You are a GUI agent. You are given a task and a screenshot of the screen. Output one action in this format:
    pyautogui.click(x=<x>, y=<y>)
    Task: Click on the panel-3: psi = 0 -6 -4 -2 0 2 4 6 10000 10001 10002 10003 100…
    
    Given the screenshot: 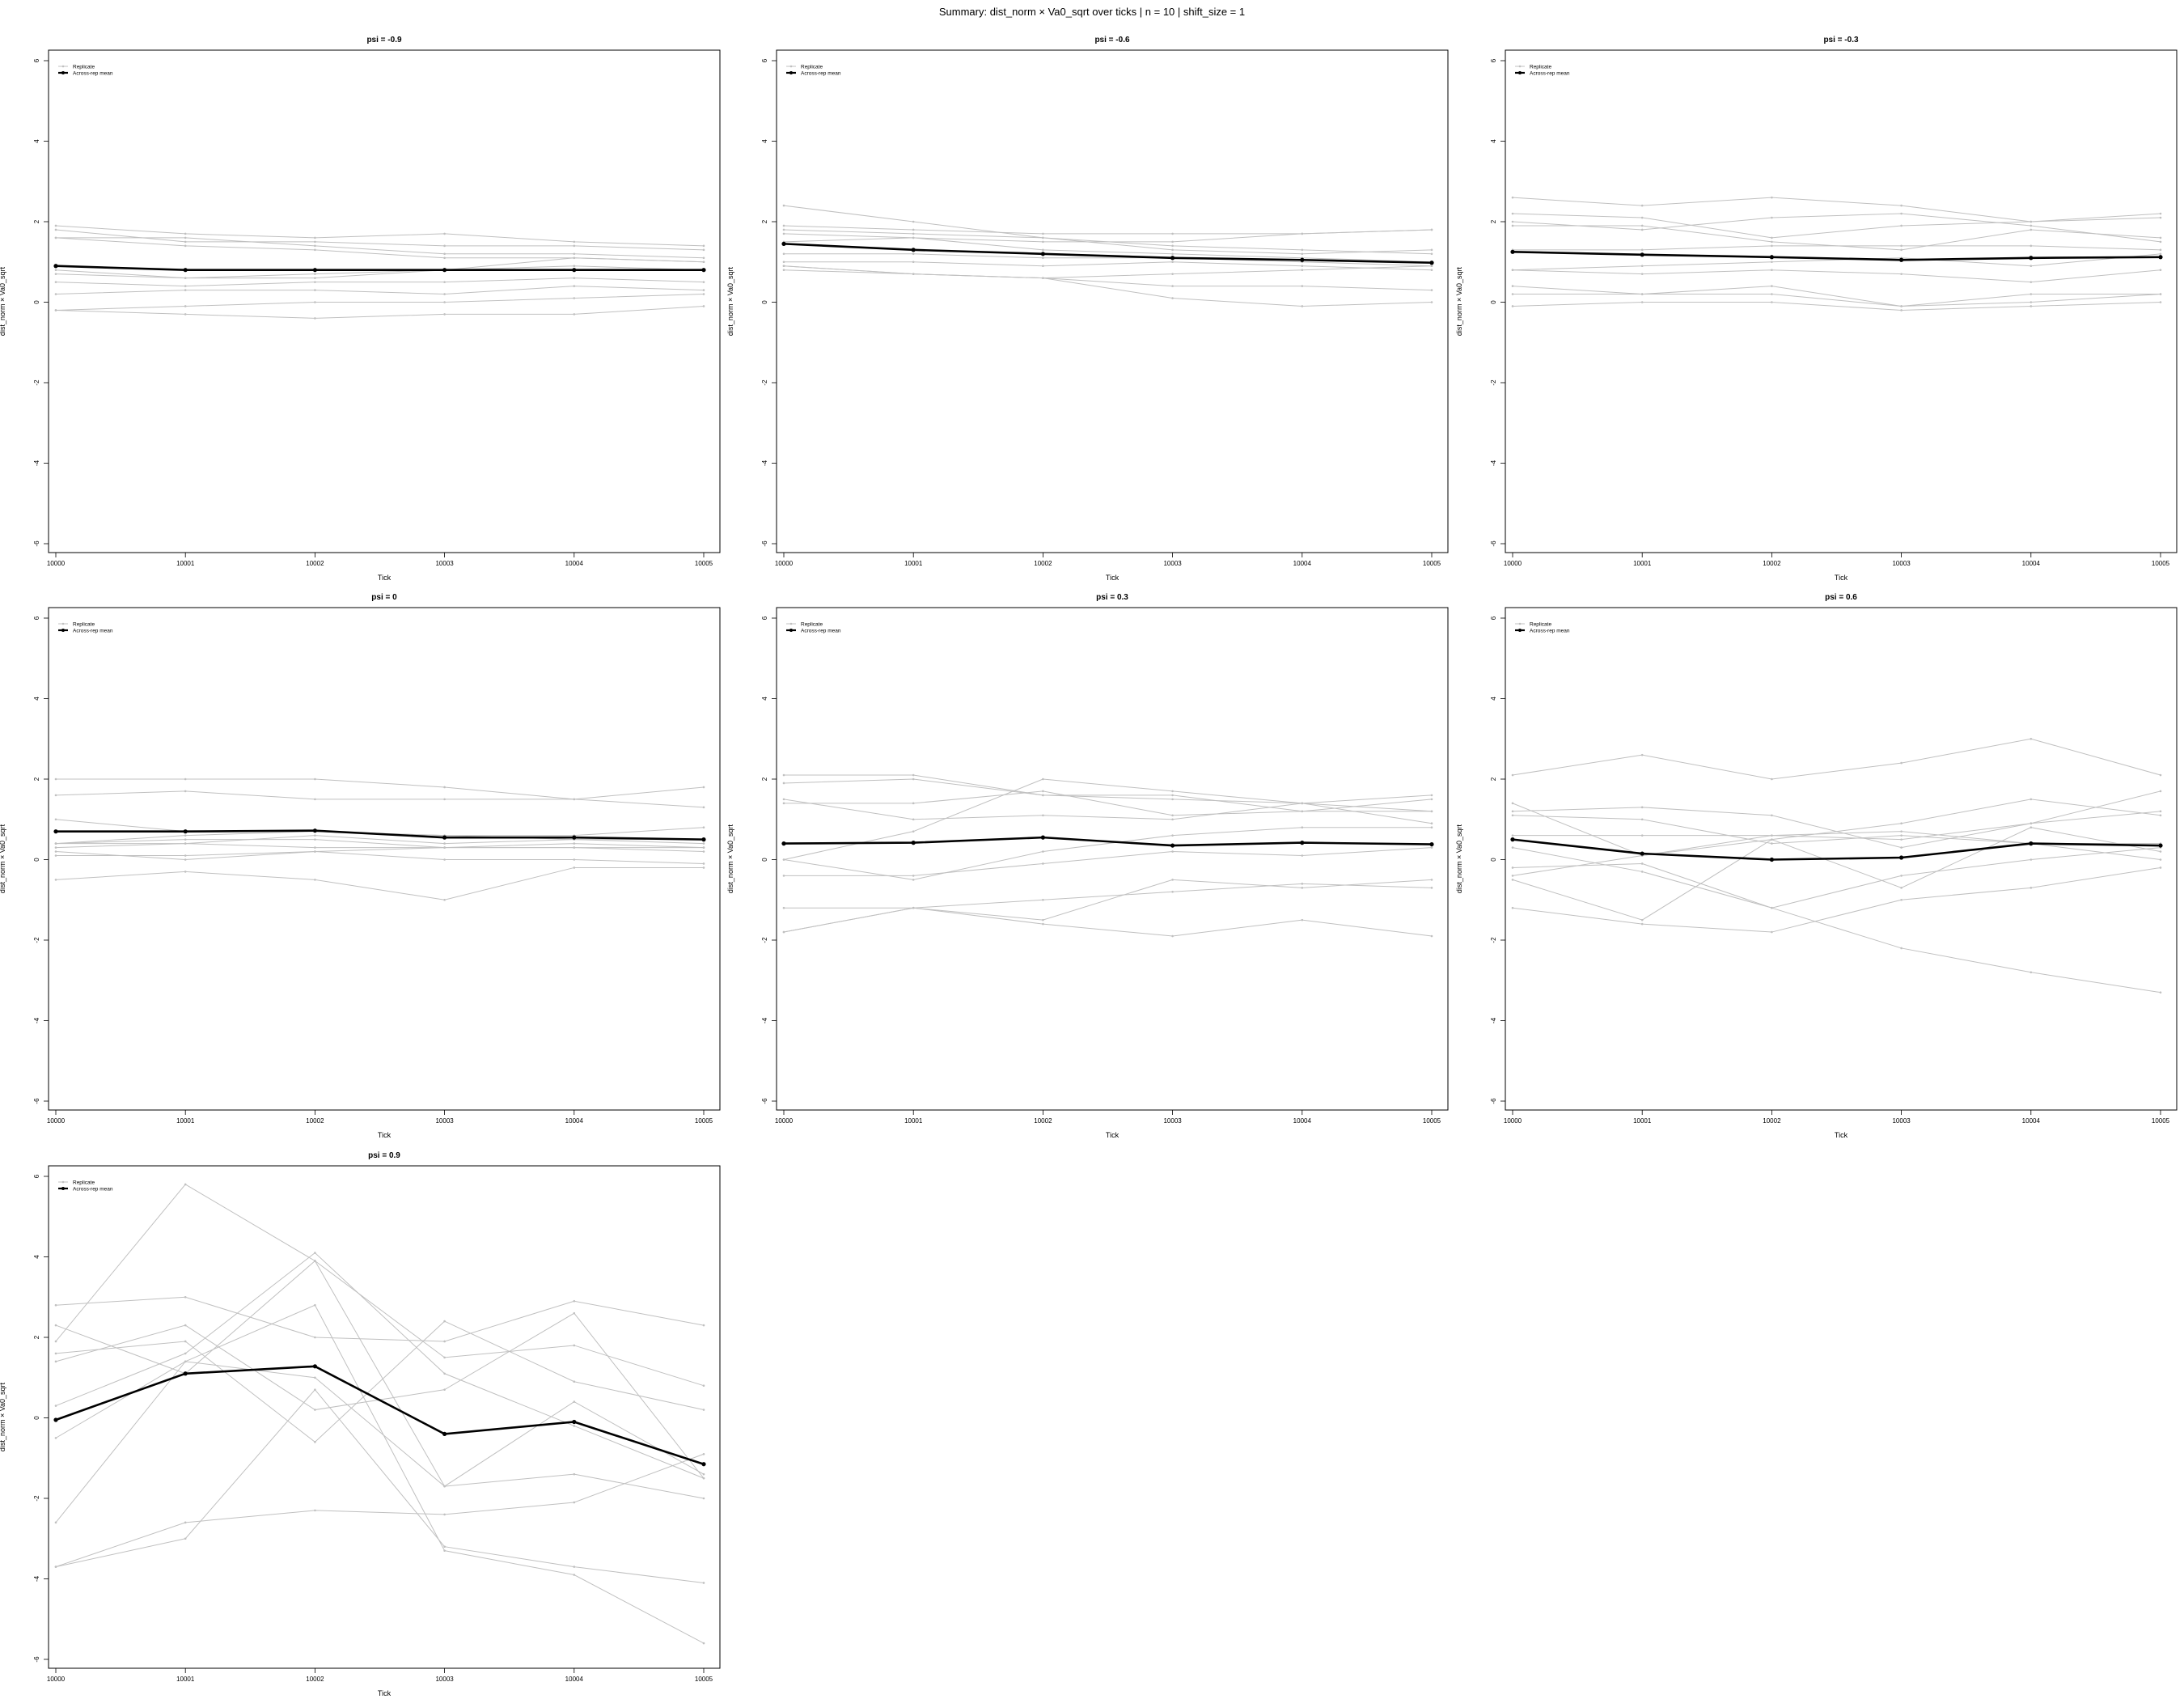 What is the action you would take?
    pyautogui.click(x=360, y=866)
    